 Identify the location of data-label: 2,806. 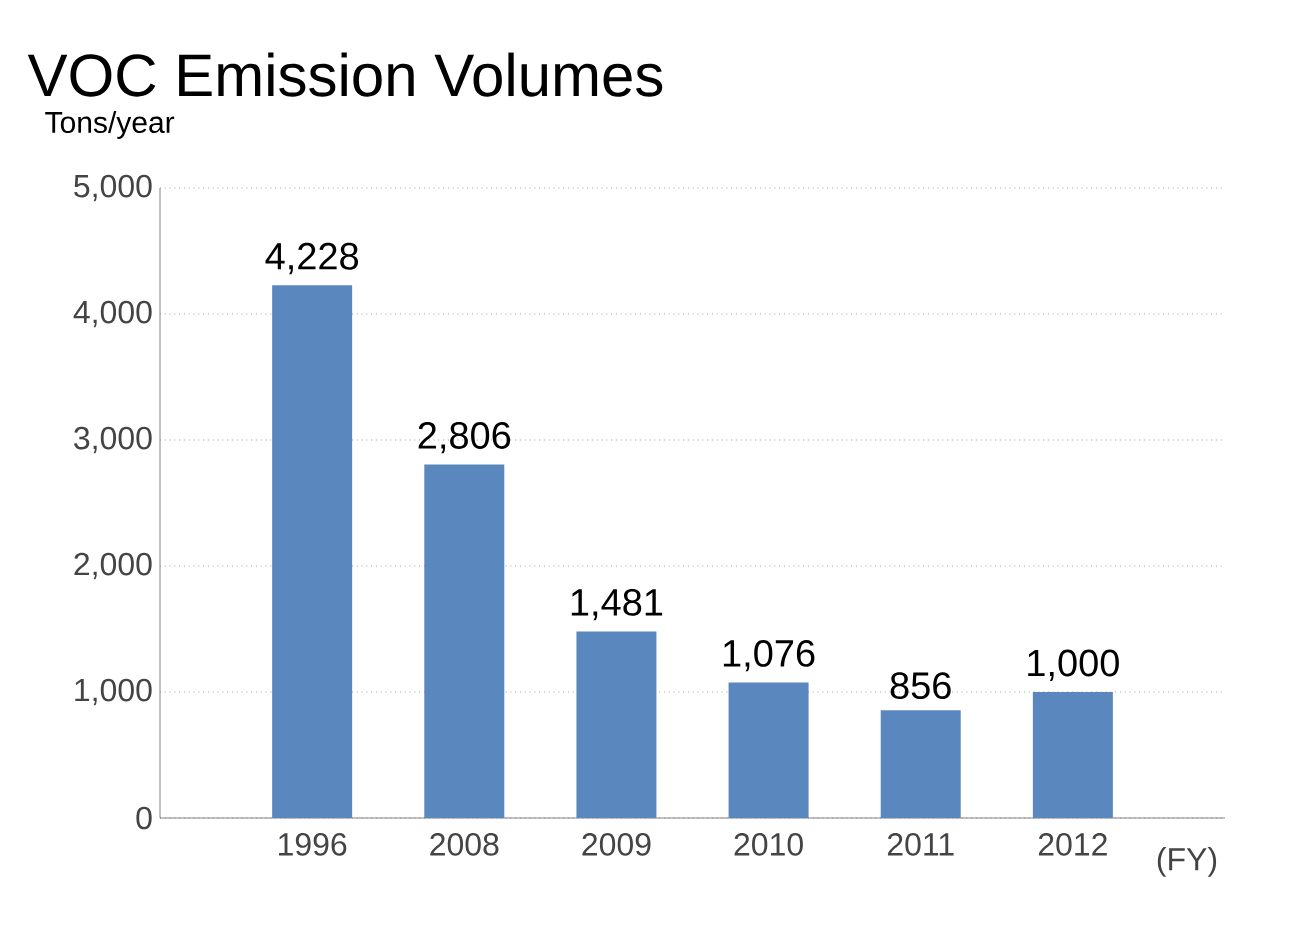
(464, 437).